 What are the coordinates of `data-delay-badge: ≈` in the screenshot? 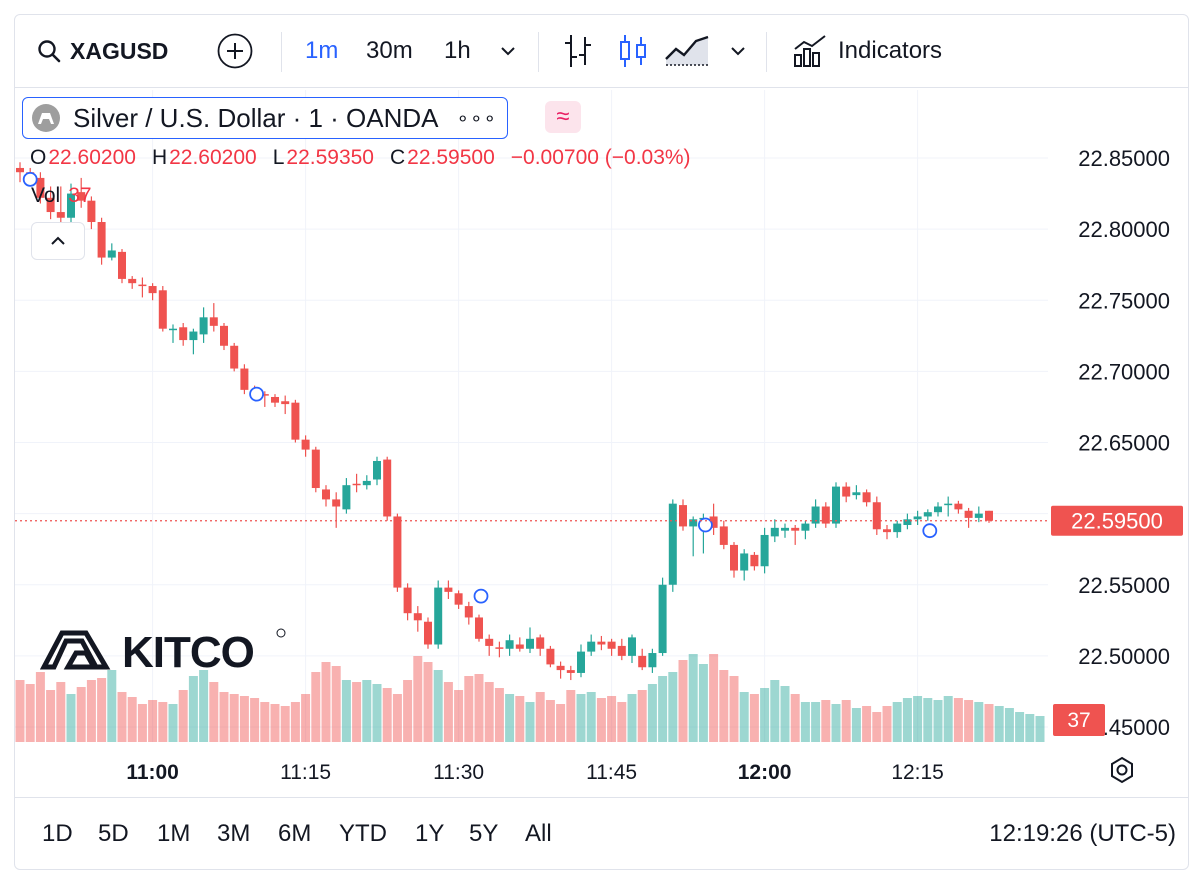 It's located at (563, 117).